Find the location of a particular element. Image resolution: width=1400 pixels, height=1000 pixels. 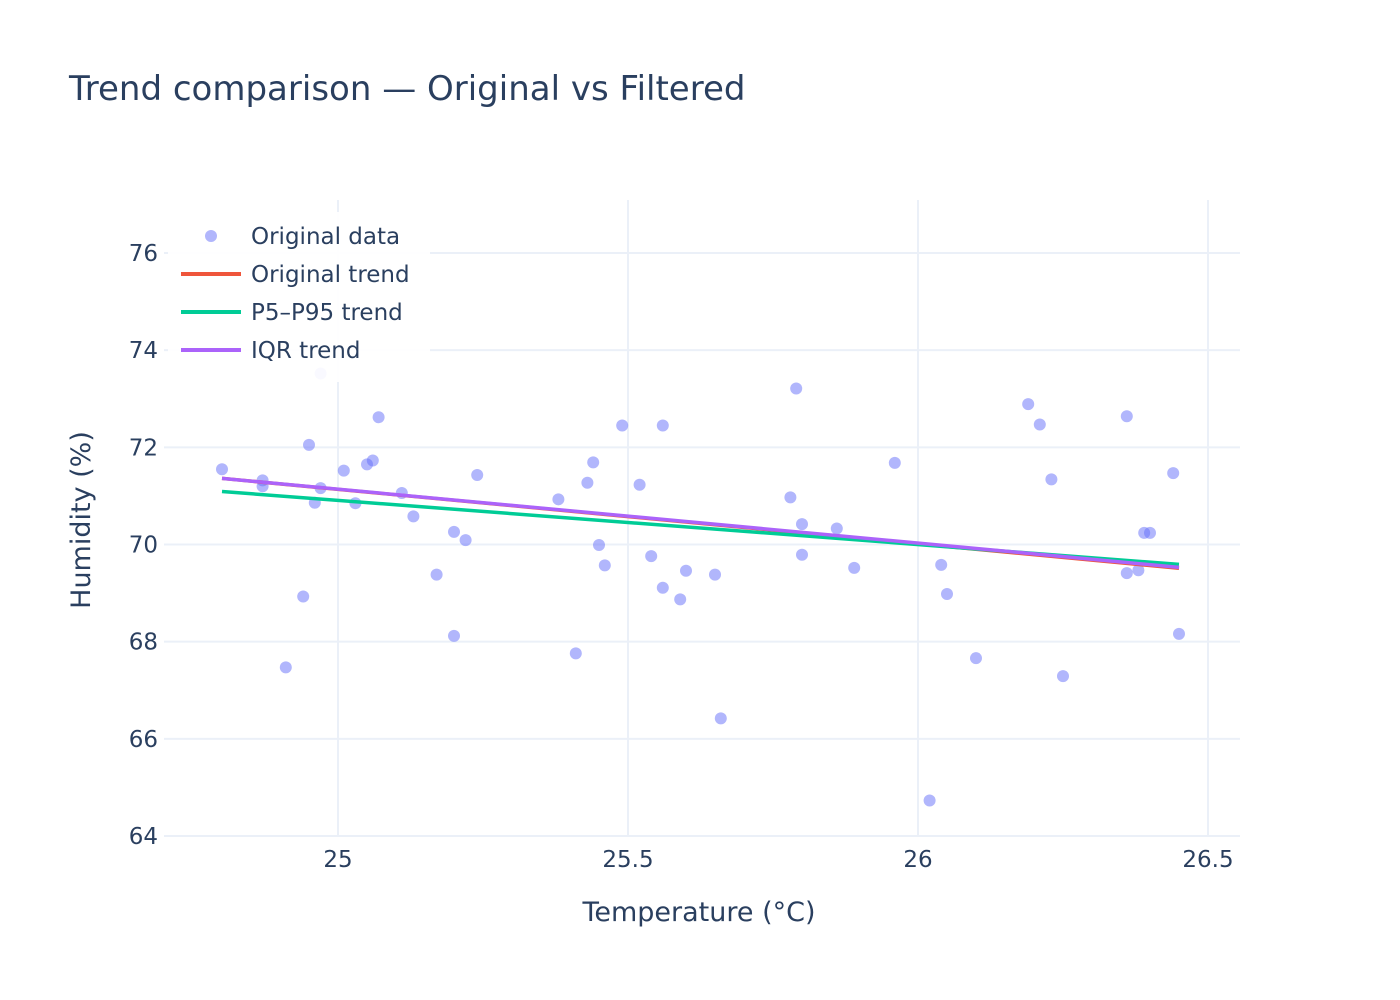

x-tick-label: 25.5 is located at coordinates (627, 860).